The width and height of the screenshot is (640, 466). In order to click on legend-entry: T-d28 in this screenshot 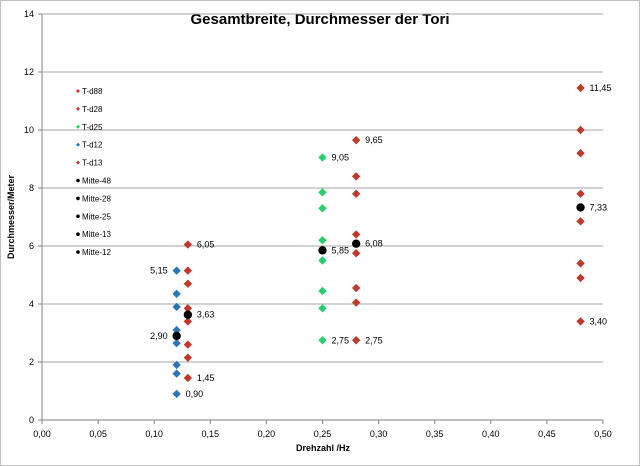, I will do `click(92, 109)`.